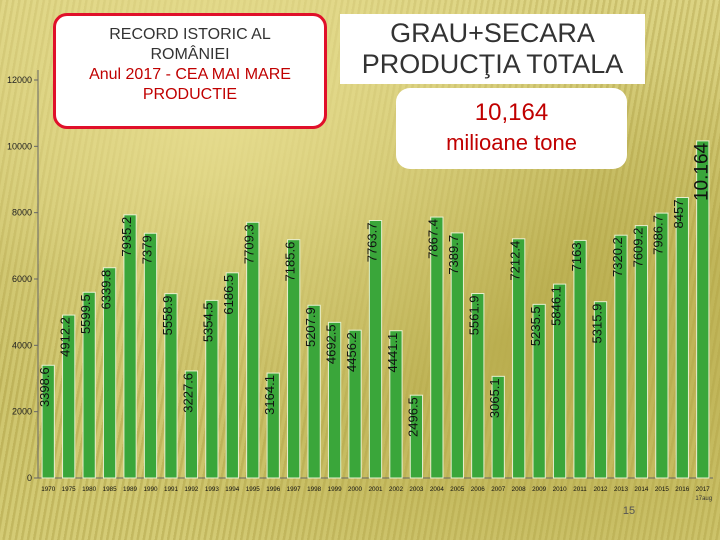 The width and height of the screenshot is (720, 540). I want to click on data-label: 7163, so click(576, 256).